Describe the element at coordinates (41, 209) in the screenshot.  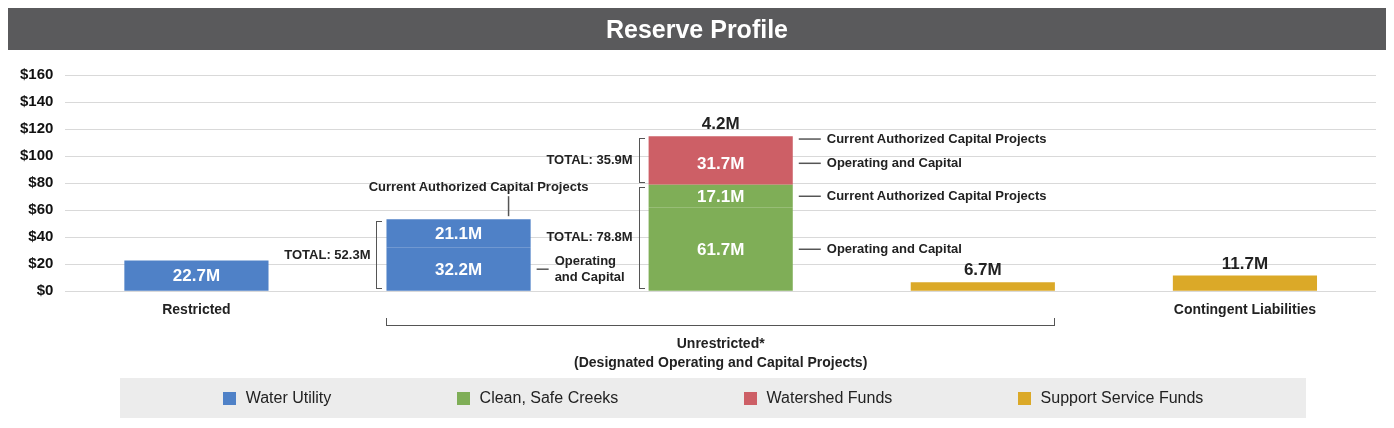
I see `y-tick-label: $60` at that location.